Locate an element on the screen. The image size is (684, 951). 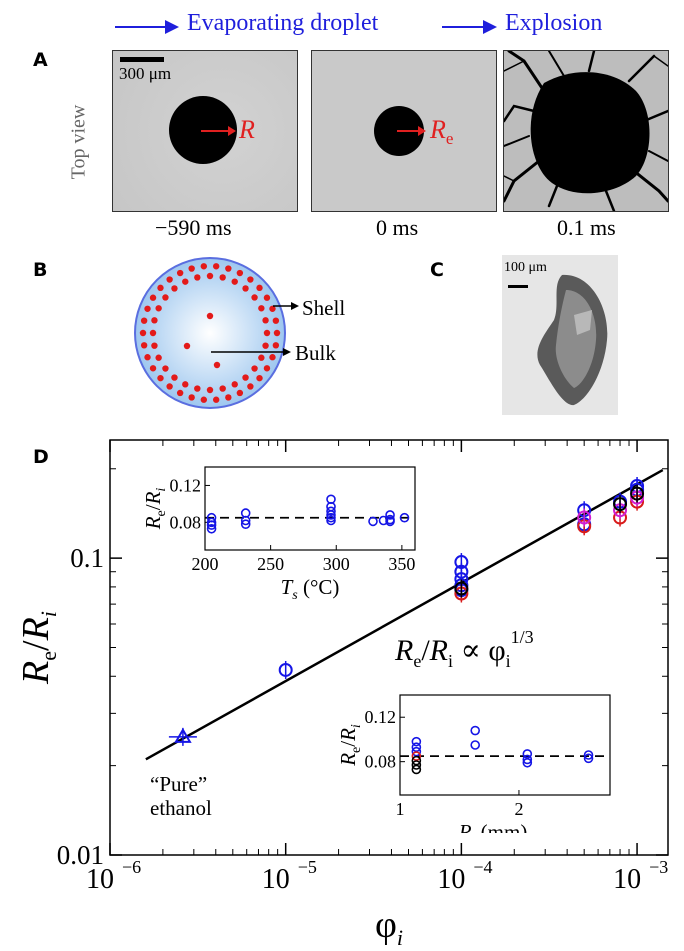
shell-photo-image is located at coordinates (572, 340).